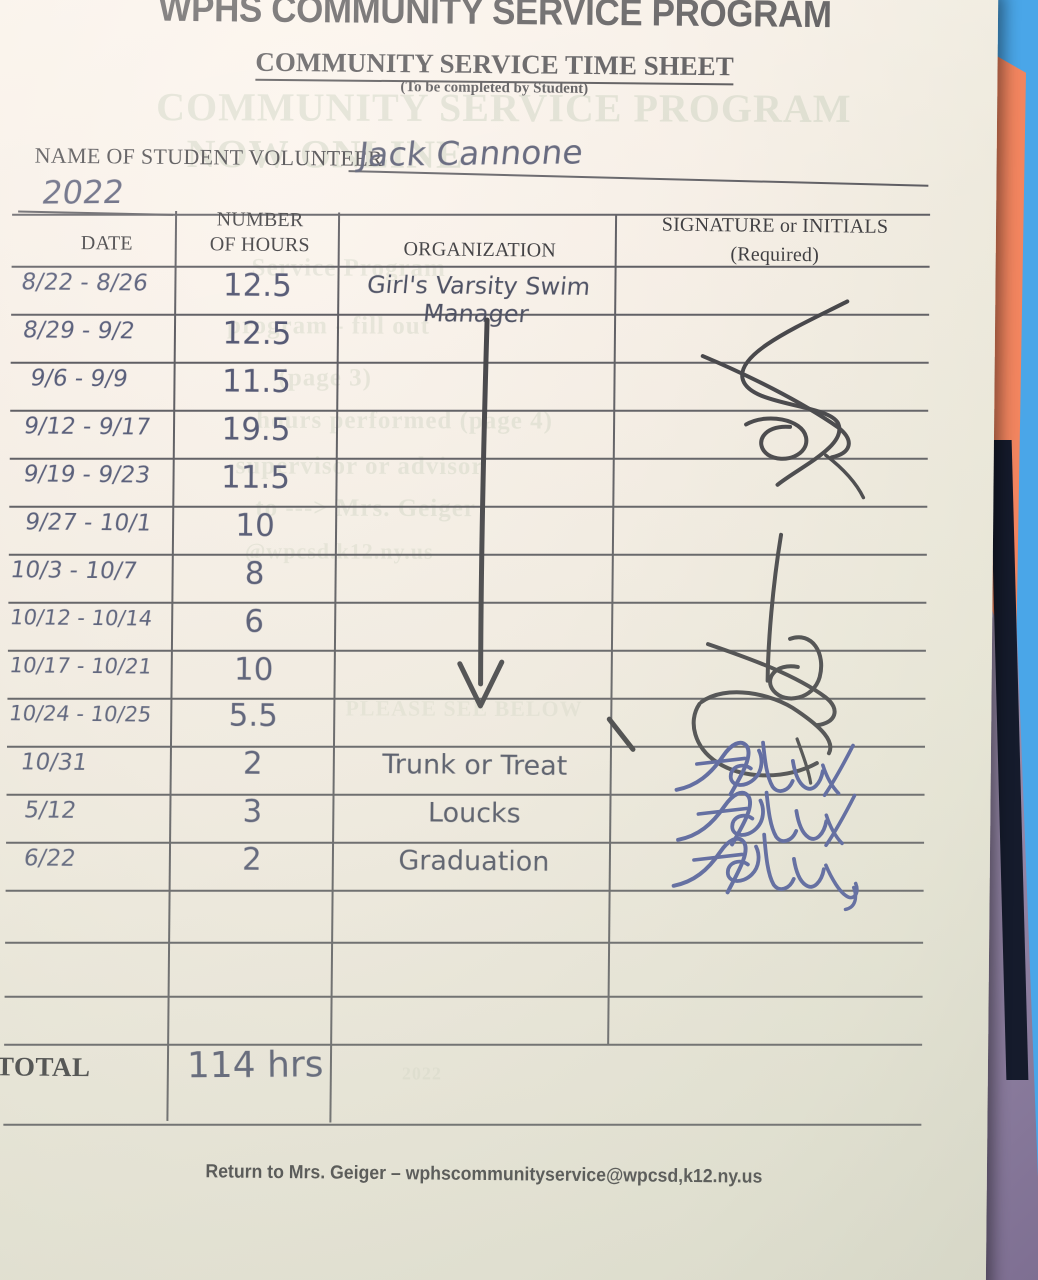  Describe the element at coordinates (253, 715) in the screenshot. I see `table-row: 5.5` at that location.